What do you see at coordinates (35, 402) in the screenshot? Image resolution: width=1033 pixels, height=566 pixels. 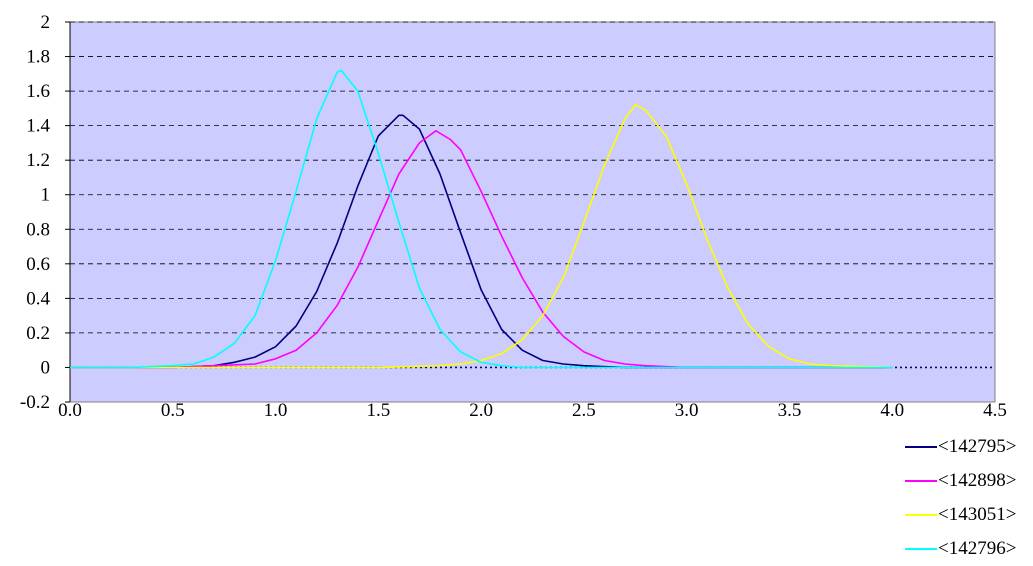 I see `y-tick-label: -0.2` at bounding box center [35, 402].